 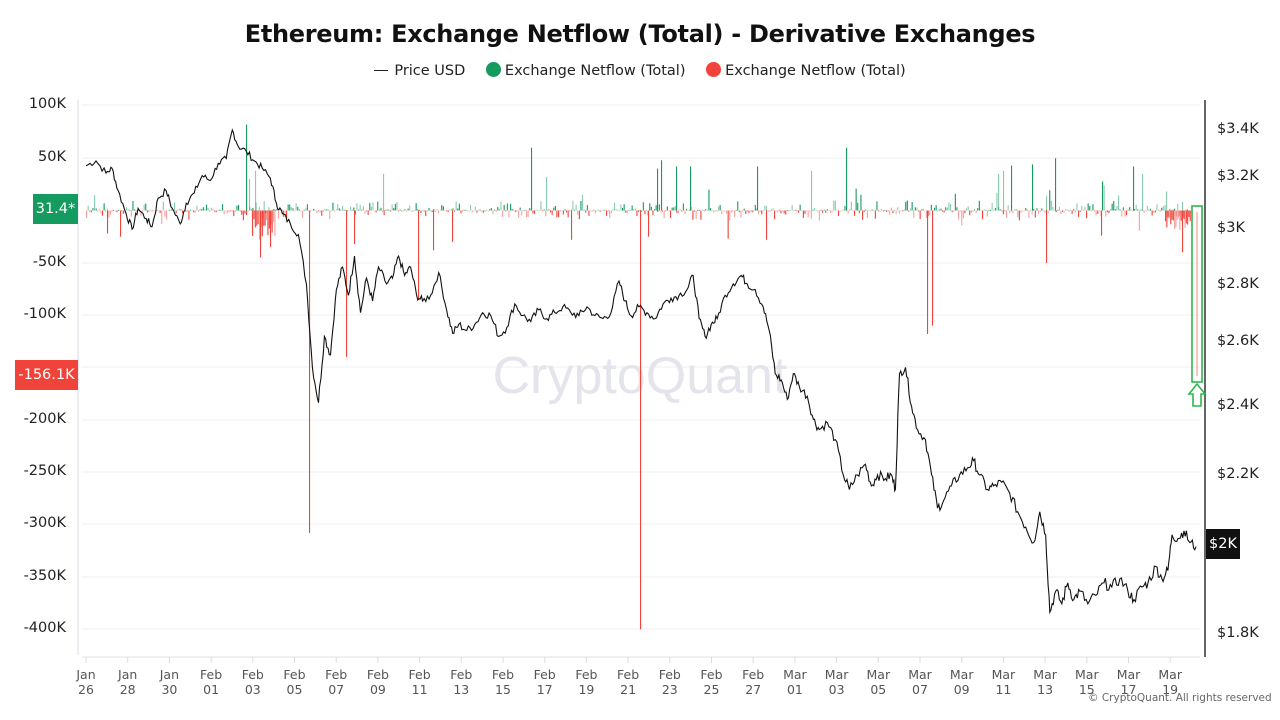 What do you see at coordinates (1180, 698) in the screenshot?
I see `copyright: © CryptoQuant. All rights reserved` at bounding box center [1180, 698].